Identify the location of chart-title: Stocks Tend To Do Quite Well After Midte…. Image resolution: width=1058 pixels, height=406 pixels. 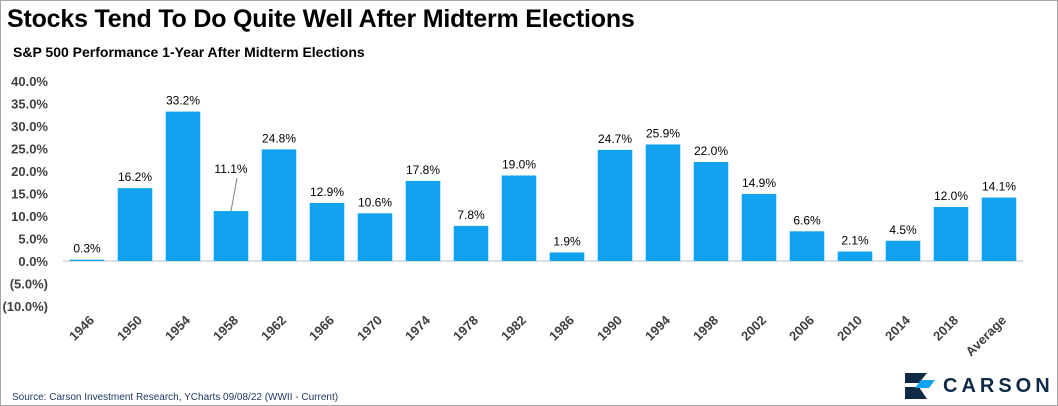
(321, 19).